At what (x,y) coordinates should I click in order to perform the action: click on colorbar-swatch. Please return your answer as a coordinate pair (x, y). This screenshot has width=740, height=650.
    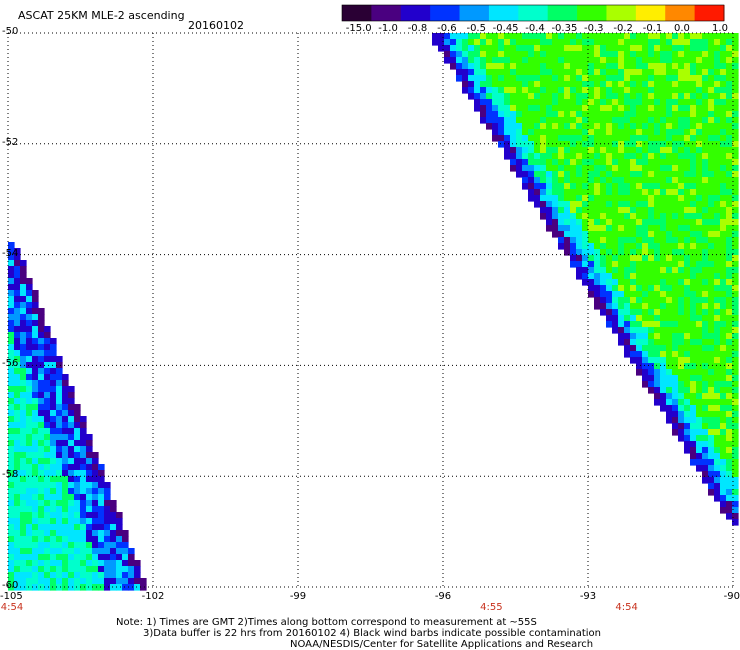
    Looking at the image, I should click on (709, 13).